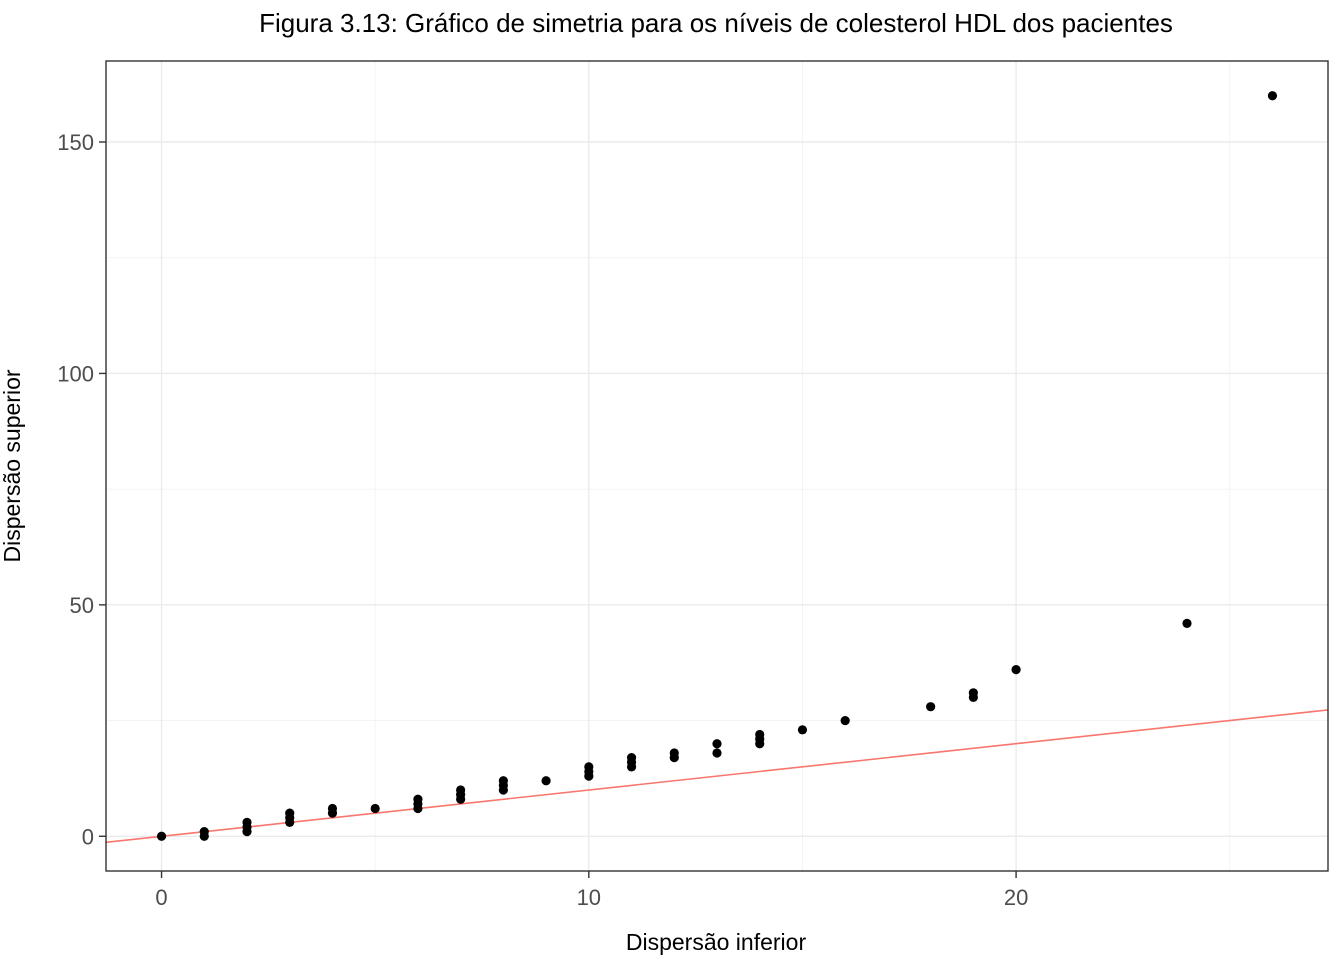  I want to click on x-tick-label: 20, so click(1016, 897).